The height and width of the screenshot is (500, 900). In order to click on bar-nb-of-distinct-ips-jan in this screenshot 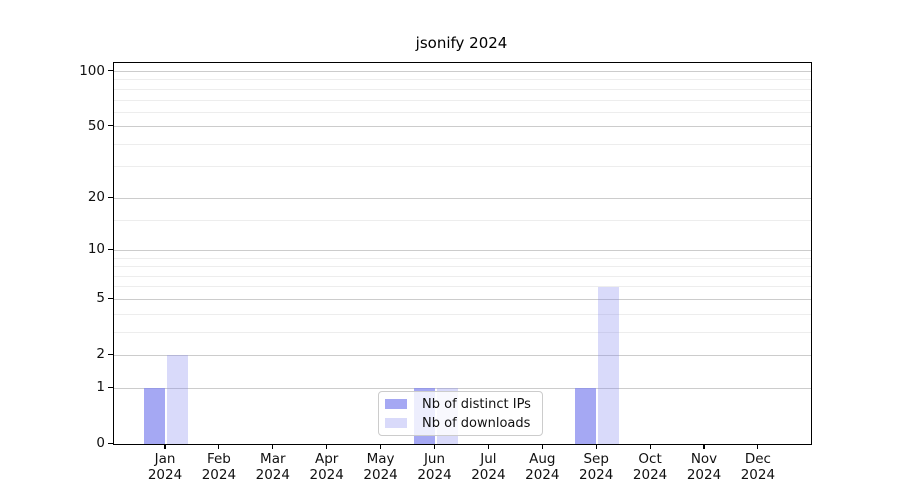, I will do `click(154, 416)`.